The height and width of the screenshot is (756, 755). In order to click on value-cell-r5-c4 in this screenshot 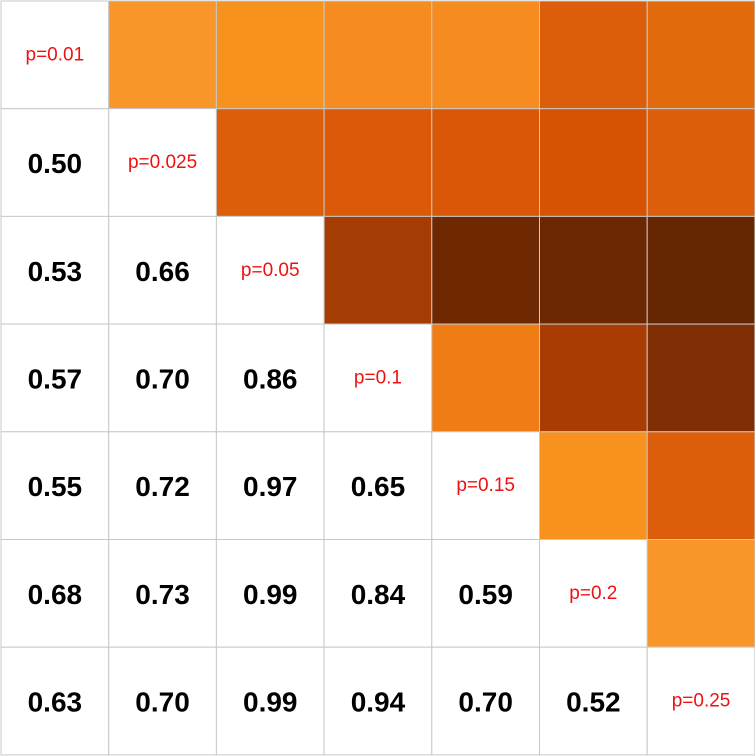, I will do `click(485, 593)`.